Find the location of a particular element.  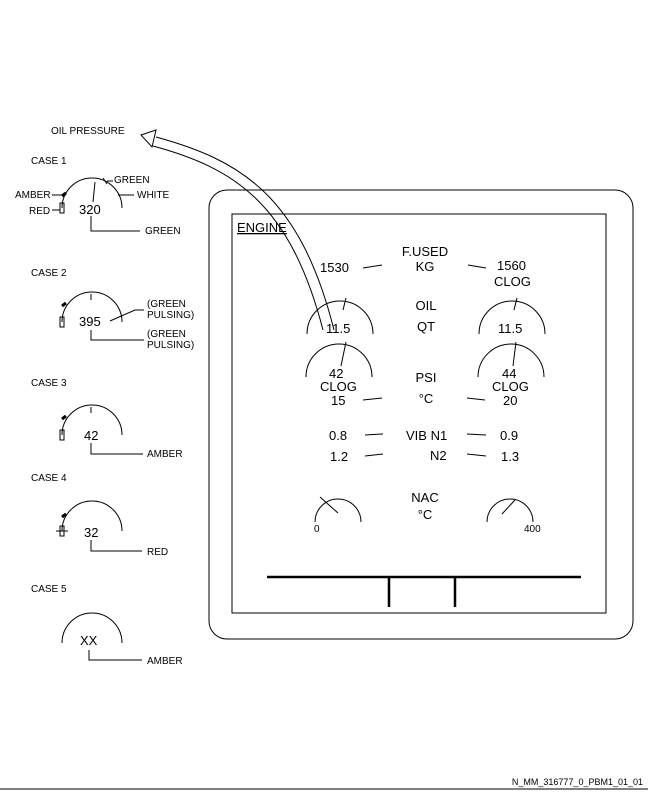

fused-left-value: 1530 is located at coordinates (334, 267).